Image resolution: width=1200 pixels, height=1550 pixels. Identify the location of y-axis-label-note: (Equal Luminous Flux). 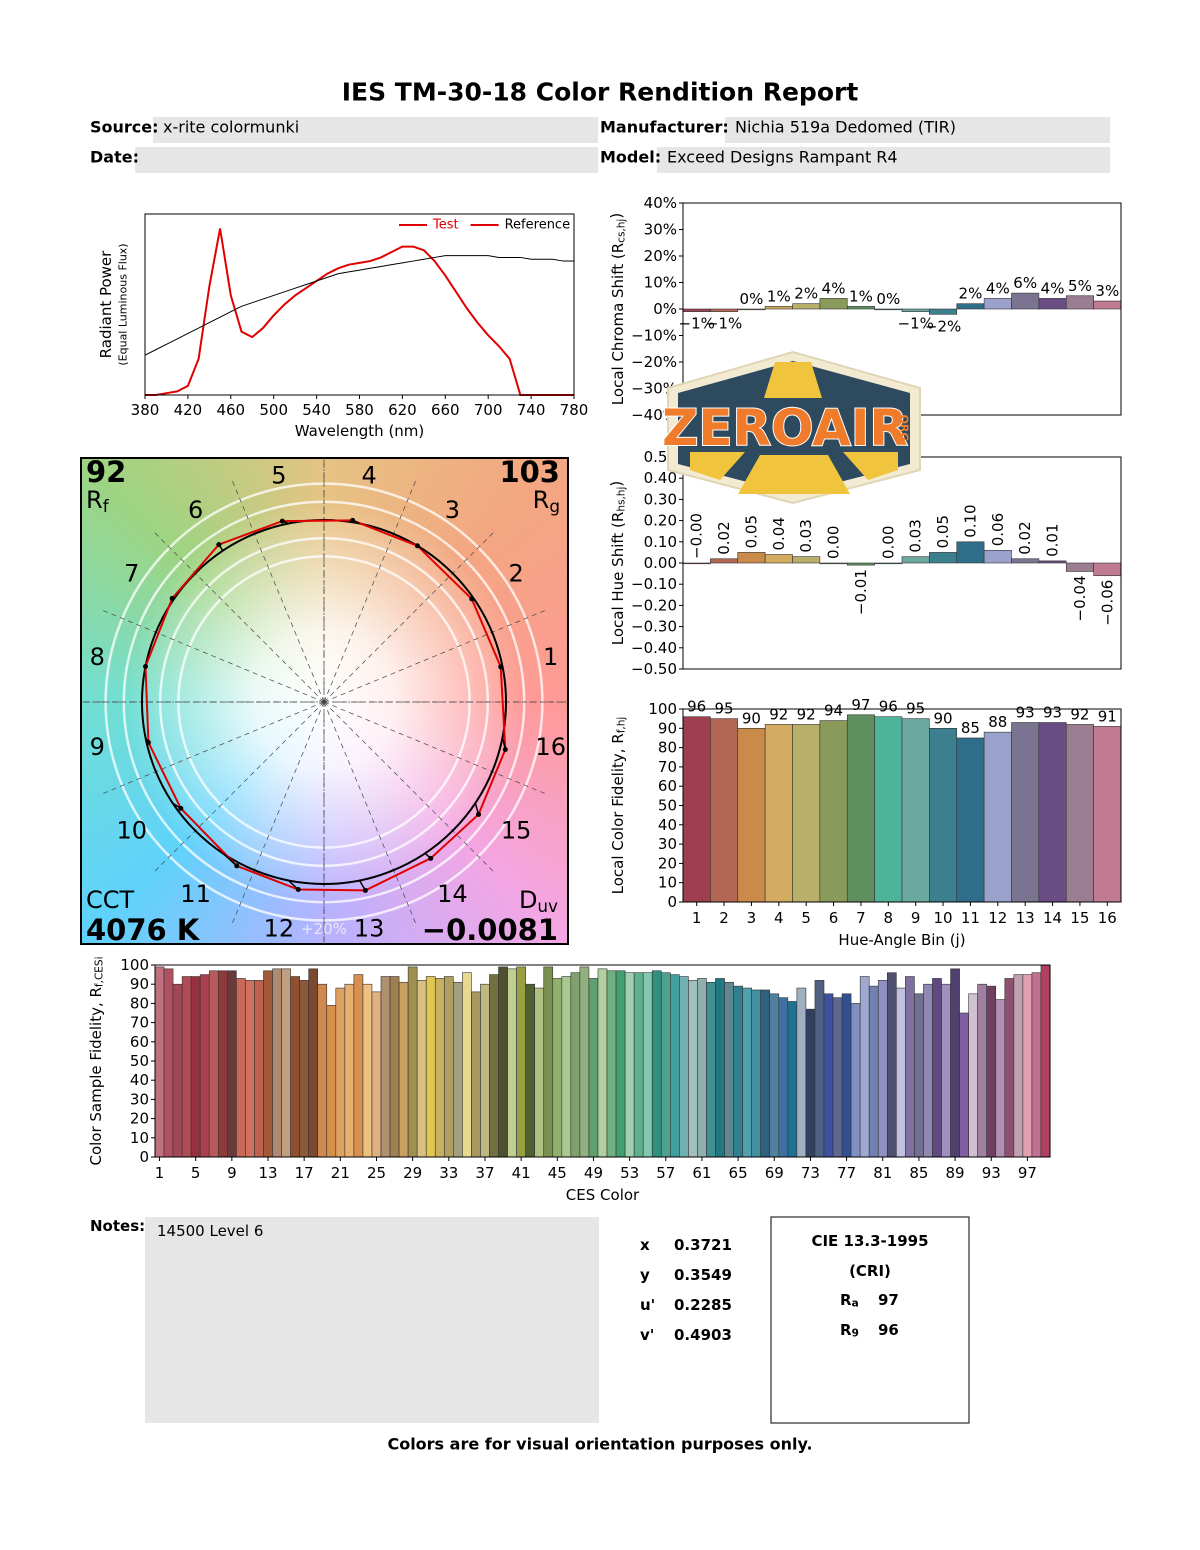
(123, 304).